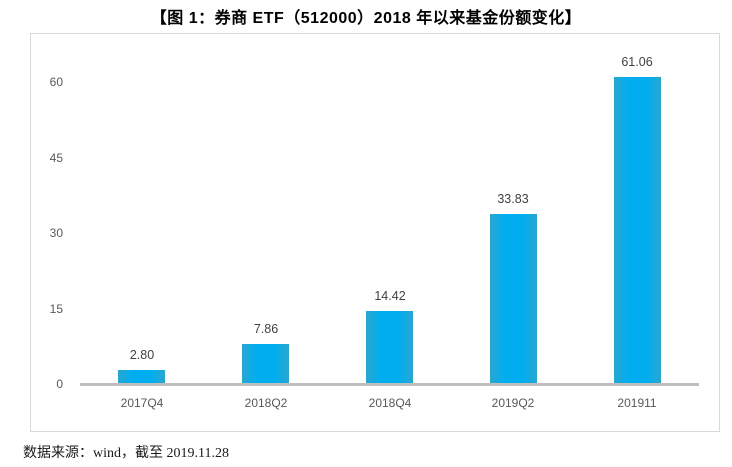 Image resolution: width=732 pixels, height=467 pixels. What do you see at coordinates (389, 384) in the screenshot?
I see `x-axis-line` at bounding box center [389, 384].